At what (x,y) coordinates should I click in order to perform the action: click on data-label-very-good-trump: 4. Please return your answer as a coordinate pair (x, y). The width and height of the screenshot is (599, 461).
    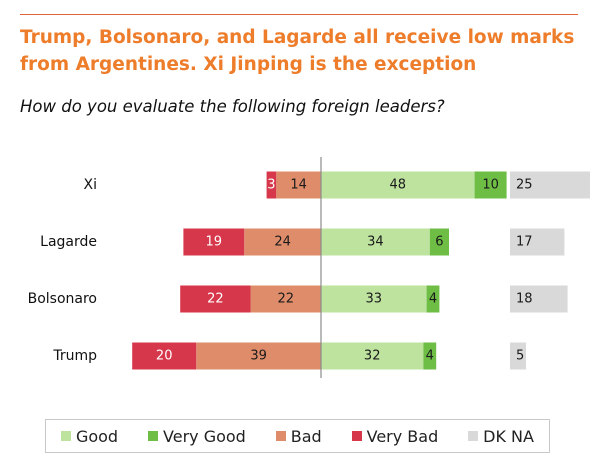
    Looking at the image, I should click on (430, 356).